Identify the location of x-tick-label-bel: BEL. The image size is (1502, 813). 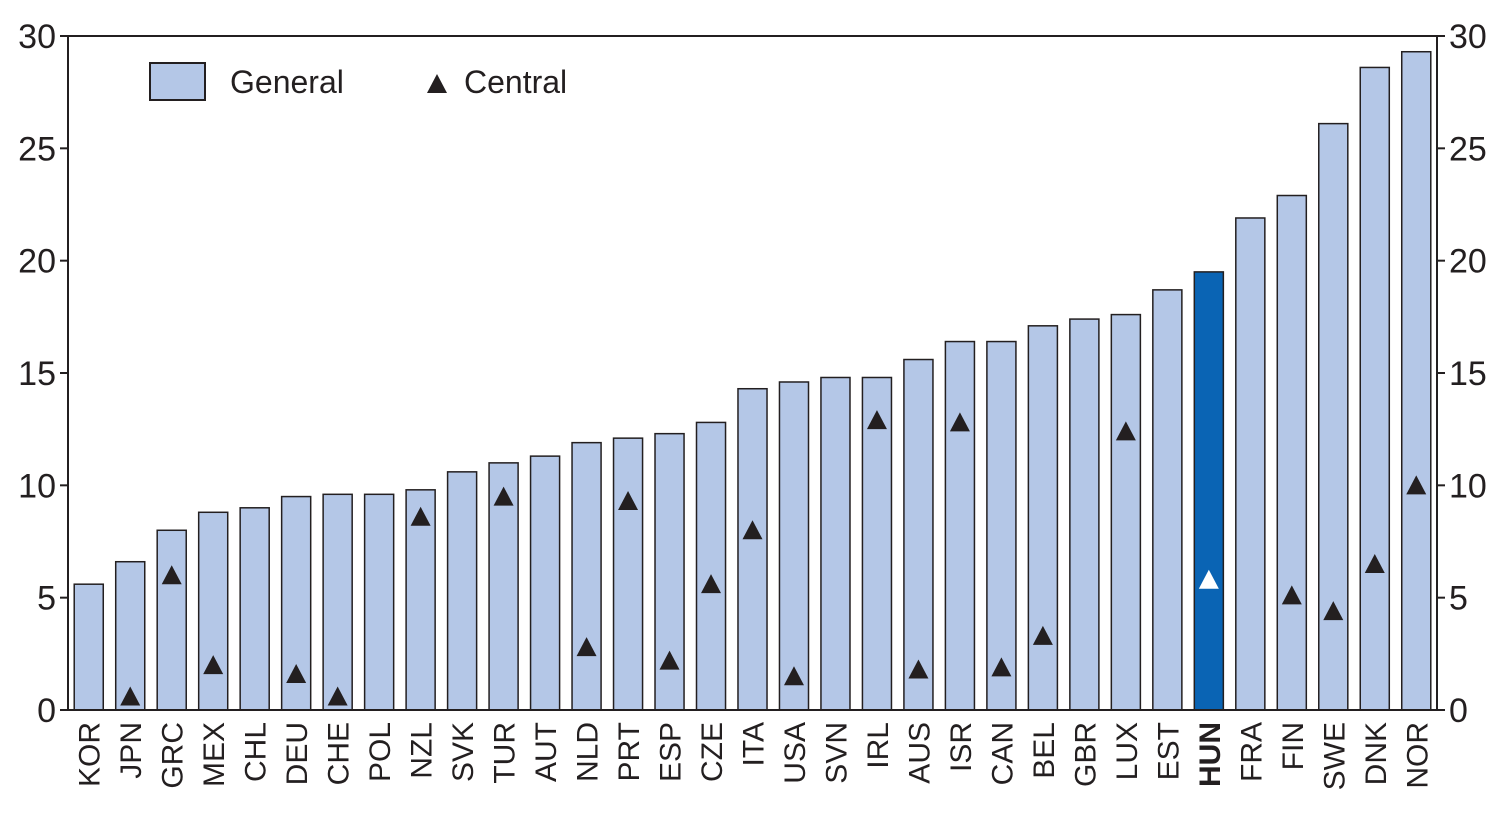
(1044, 750).